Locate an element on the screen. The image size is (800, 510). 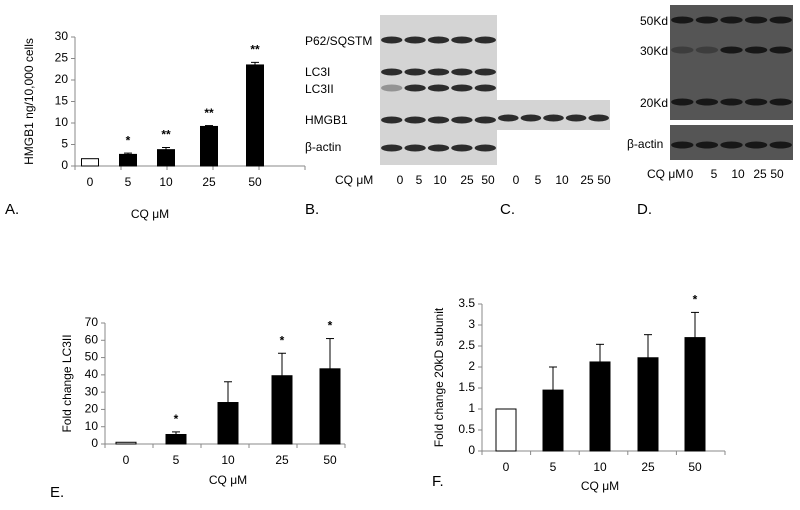
lane-axis-title: CQ μM is located at coordinates (354, 180).